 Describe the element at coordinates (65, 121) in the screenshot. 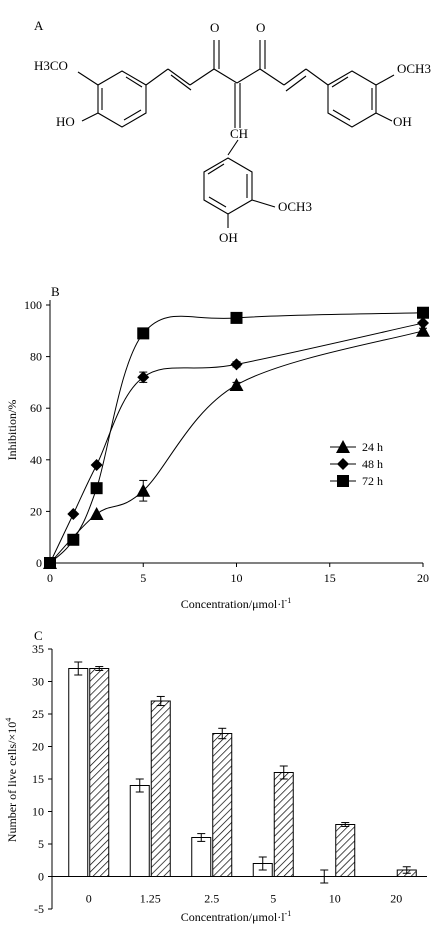

I see `hydroxy-label: HO` at that location.